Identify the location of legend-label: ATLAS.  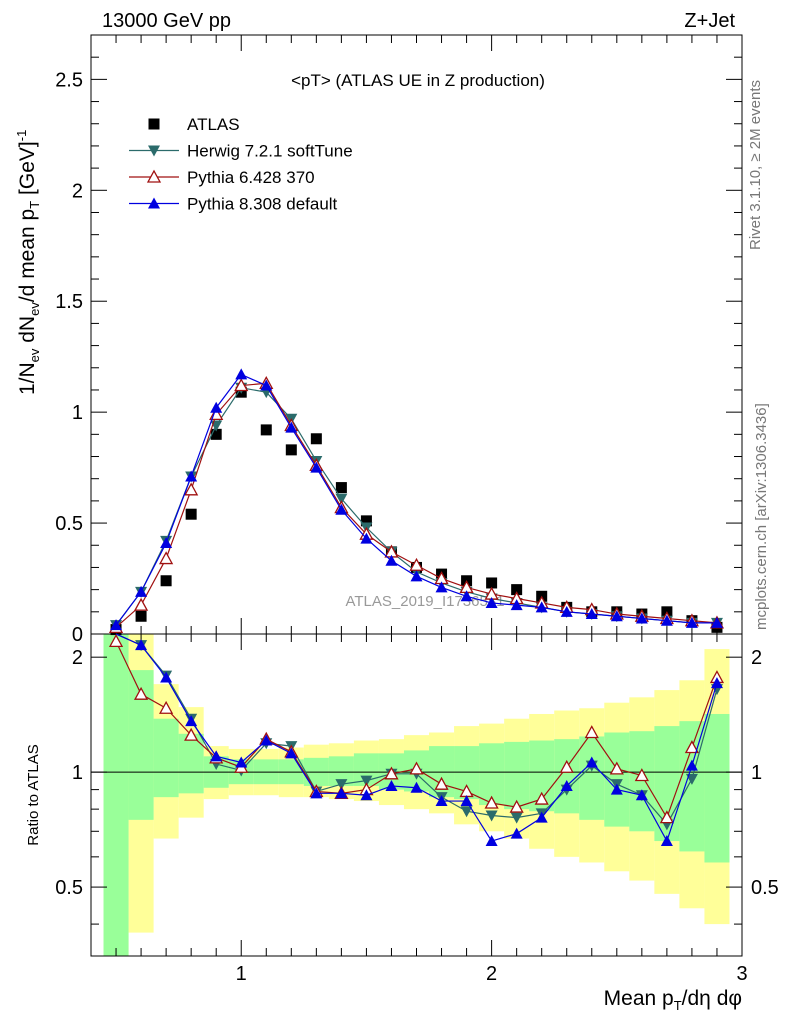
(213, 124).